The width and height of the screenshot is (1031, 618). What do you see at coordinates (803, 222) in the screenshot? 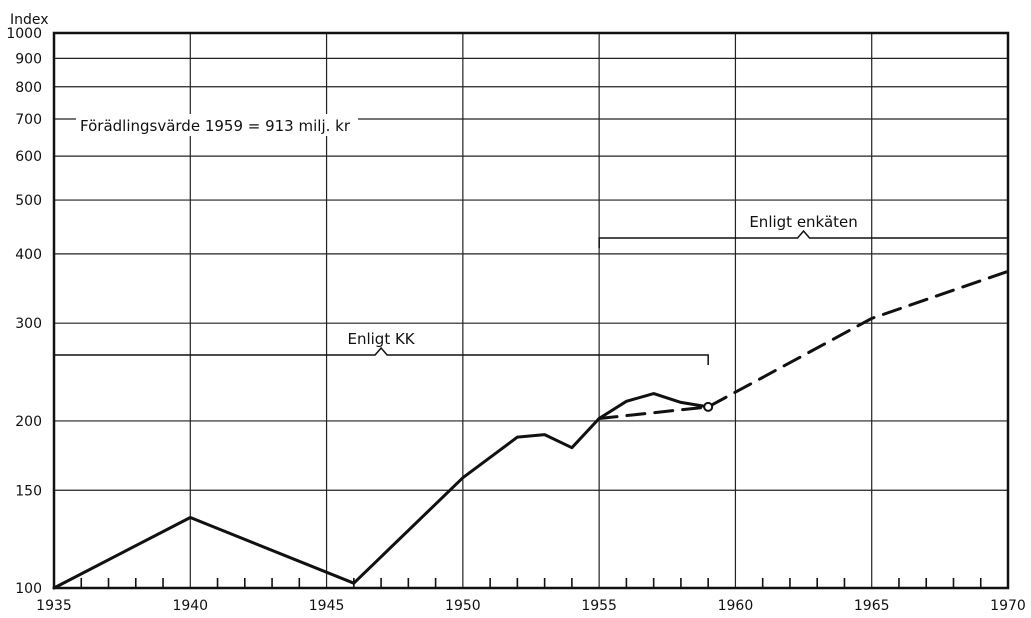
I see `annotation-enligt-enkaten-label: Enligt enkäten` at bounding box center [803, 222].